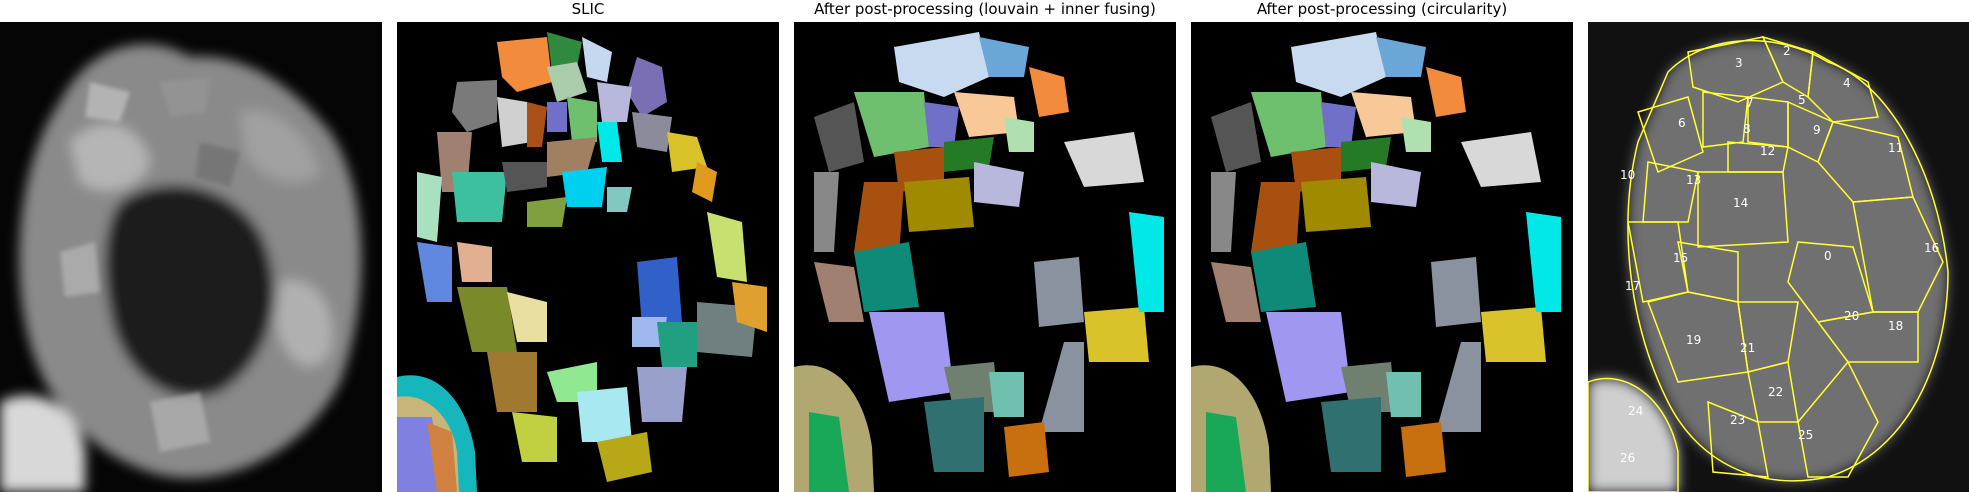 The image size is (1969, 492). I want to click on slic-panel-title: SLIC, so click(588, 9).